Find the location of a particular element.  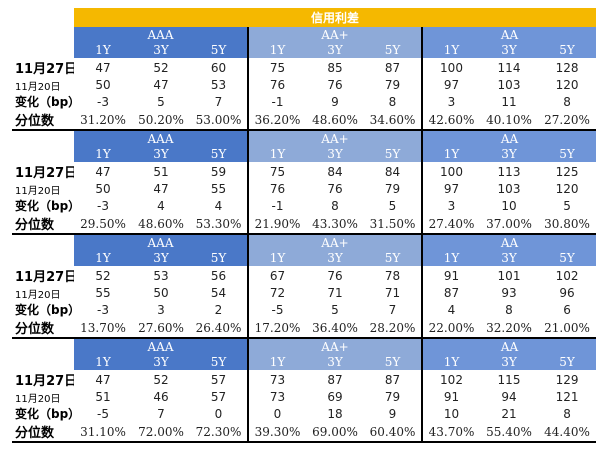

value-cell: 101 is located at coordinates (509, 275).